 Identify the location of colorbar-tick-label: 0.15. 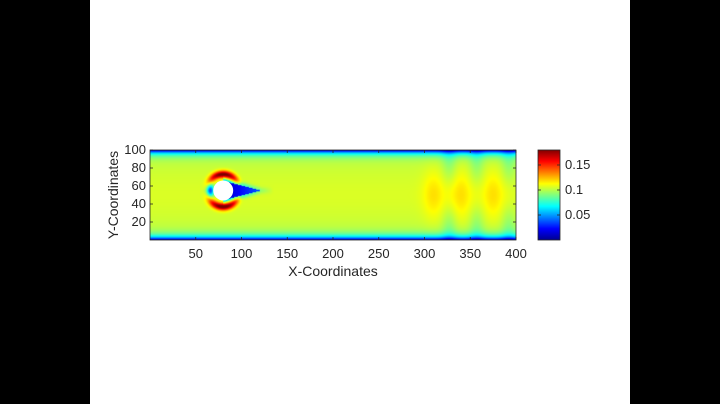
(577, 164).